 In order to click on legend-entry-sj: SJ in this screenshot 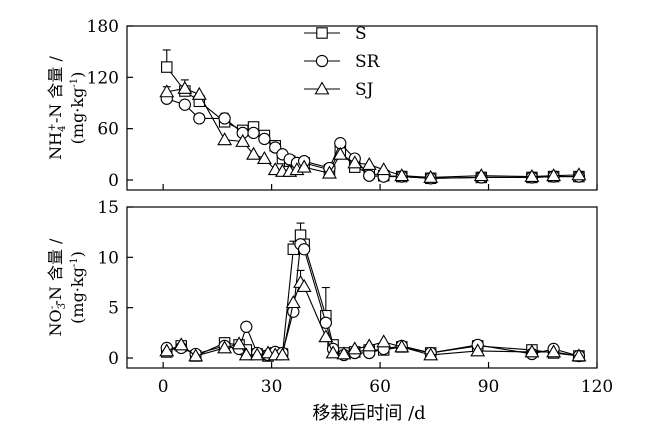, I will do `click(339, 90)`.